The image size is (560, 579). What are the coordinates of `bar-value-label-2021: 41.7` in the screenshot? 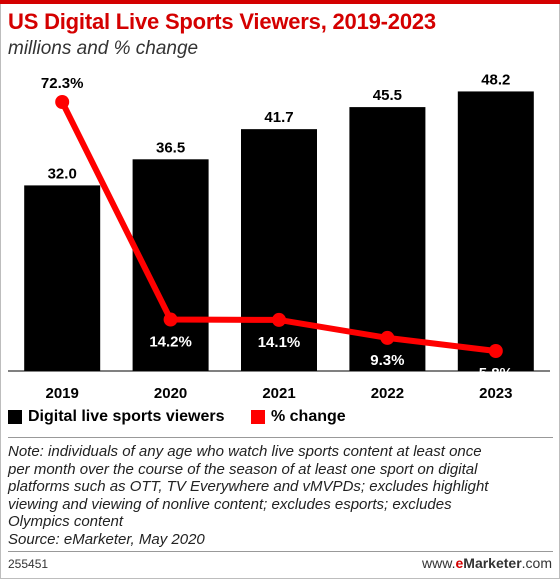 It's located at (278, 117).